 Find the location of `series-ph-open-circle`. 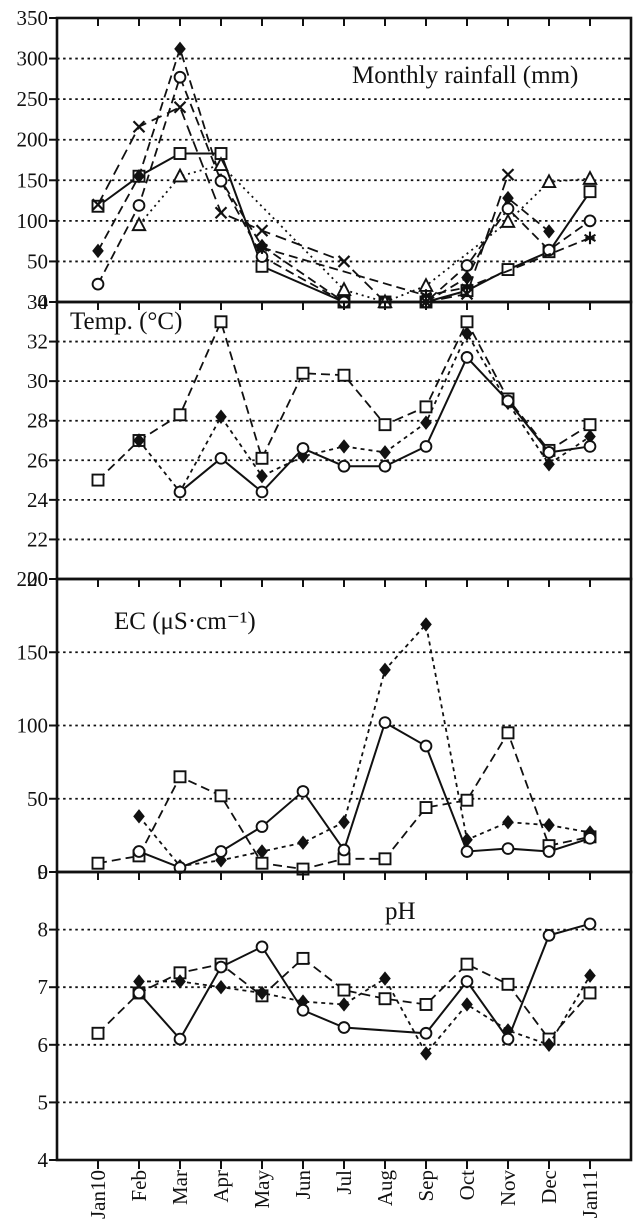

series-ph-open-circle is located at coordinates (364, 981).